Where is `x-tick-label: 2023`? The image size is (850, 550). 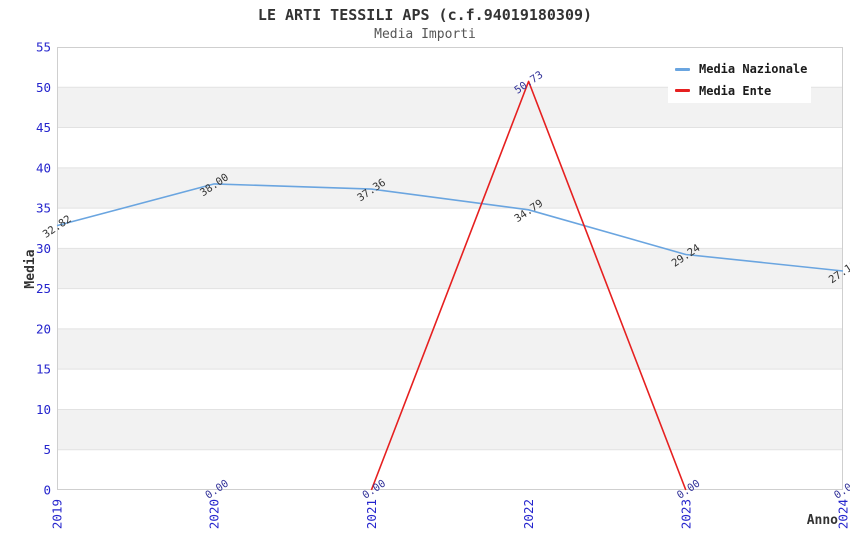
x-tick-label: 2023 is located at coordinates (685, 514).